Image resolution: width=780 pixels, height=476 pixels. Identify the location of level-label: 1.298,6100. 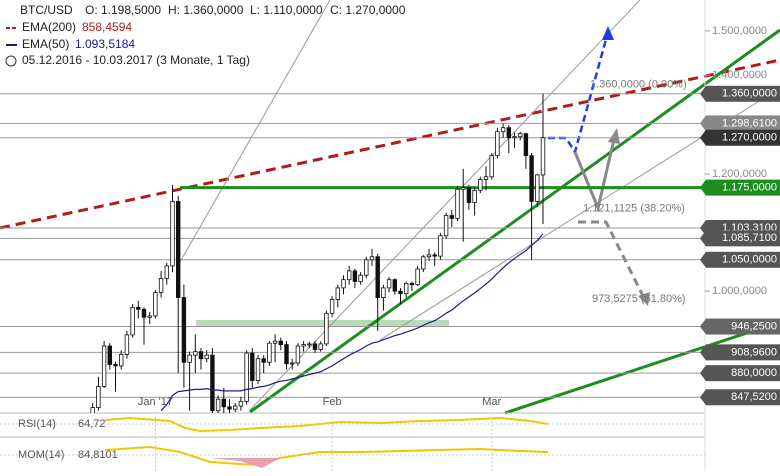
(749, 123).